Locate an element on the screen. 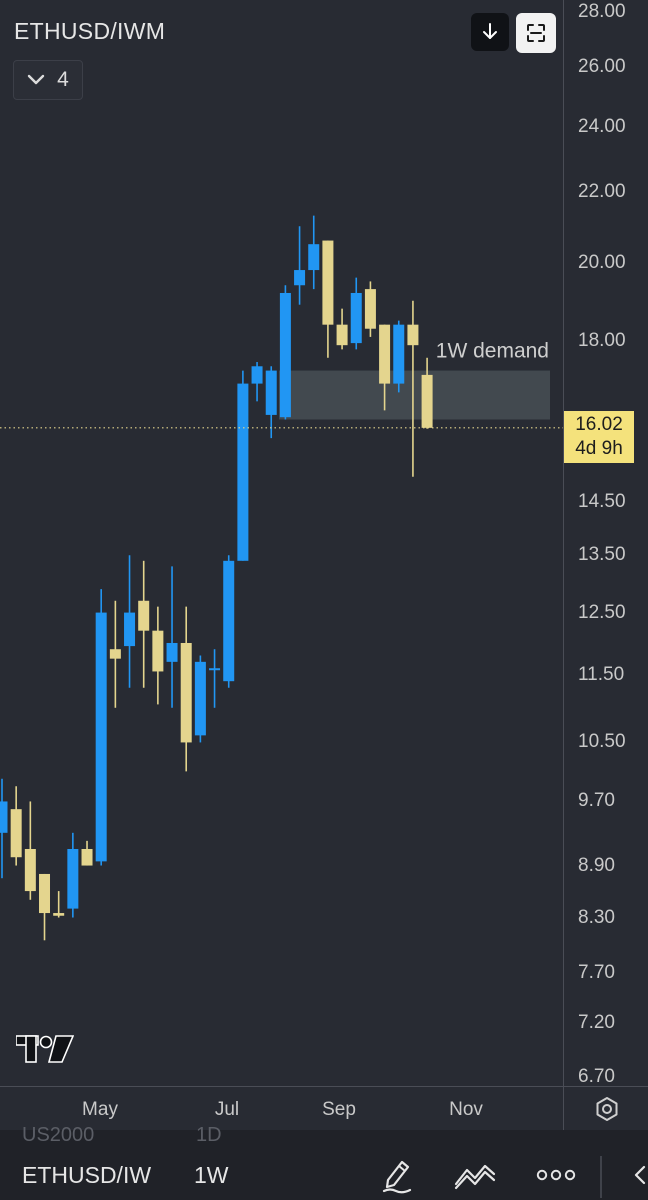  fullscreen-button is located at coordinates (536, 33).